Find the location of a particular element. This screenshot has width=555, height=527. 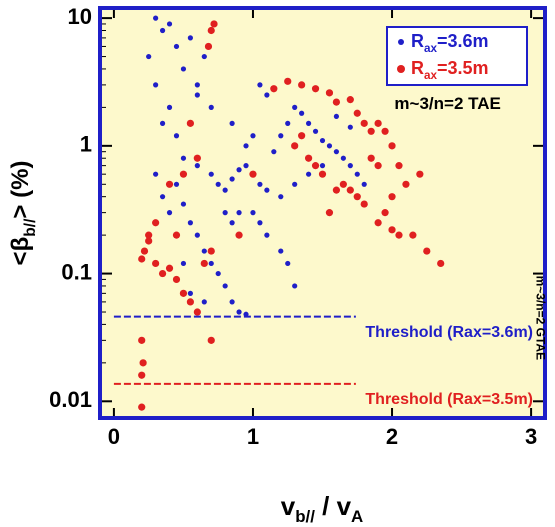

text-part: =3.5m is located at coordinates (463, 68).